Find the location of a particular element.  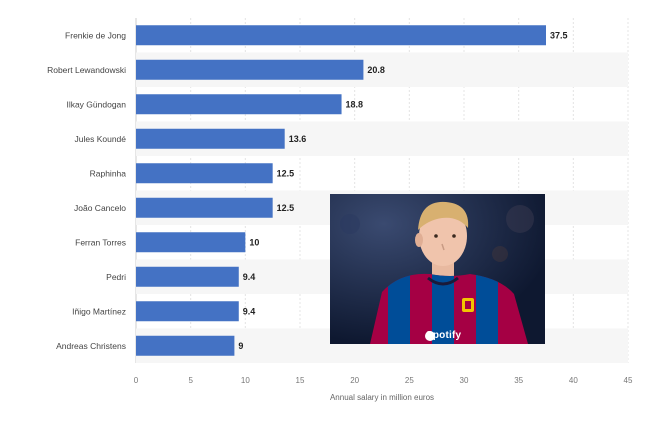

category-label: Jules Koundé is located at coordinates (100, 139).